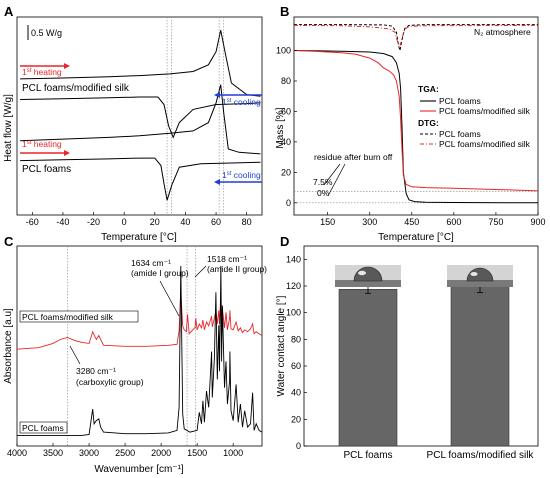 This screenshot has width=550, height=478. Describe the element at coordinates (485, 144) in the screenshot. I see `legend-dtg-silk: PCL foams/modified silk` at that location.